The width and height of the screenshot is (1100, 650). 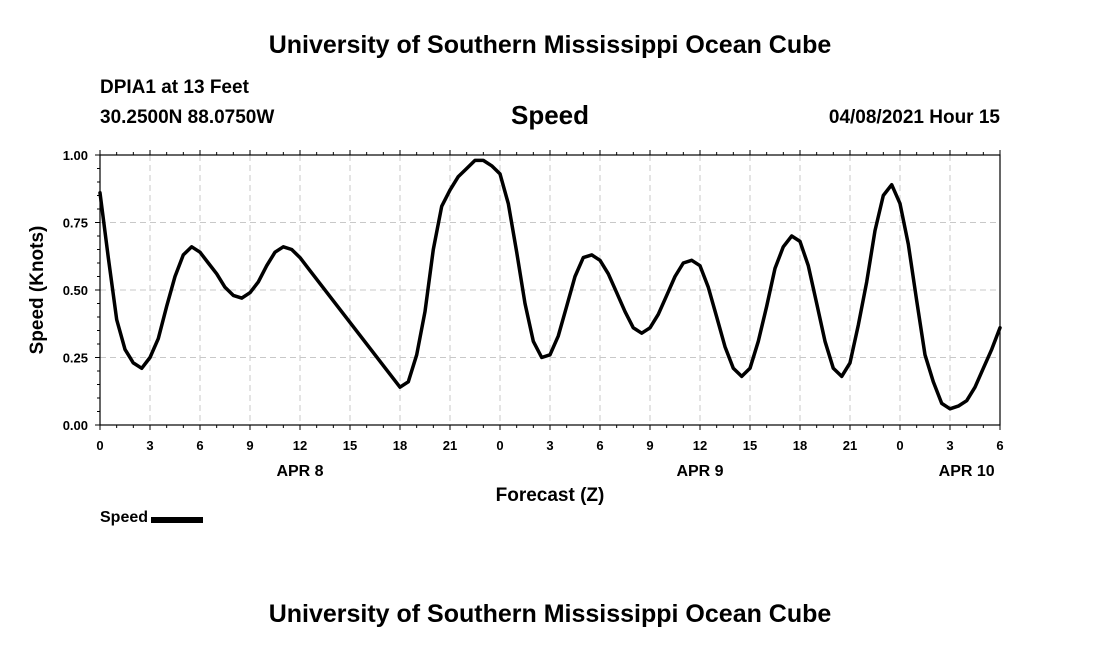 What do you see at coordinates (914, 117) in the screenshot?
I see `forecast-datetime: 04/08/2021 Hour 15` at bounding box center [914, 117].